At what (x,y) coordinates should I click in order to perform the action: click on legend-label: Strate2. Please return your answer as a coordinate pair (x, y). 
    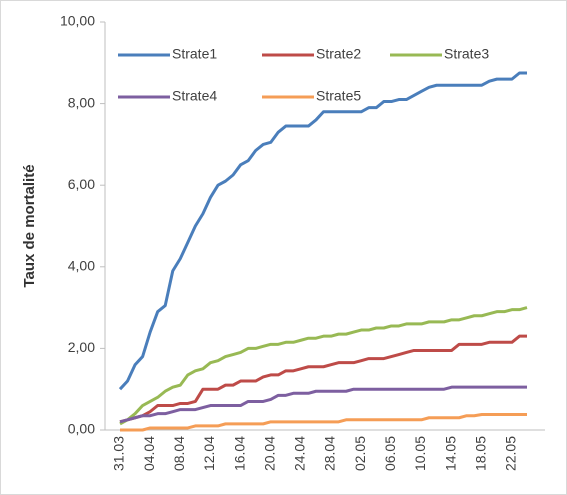
    Looking at the image, I should click on (338, 54).